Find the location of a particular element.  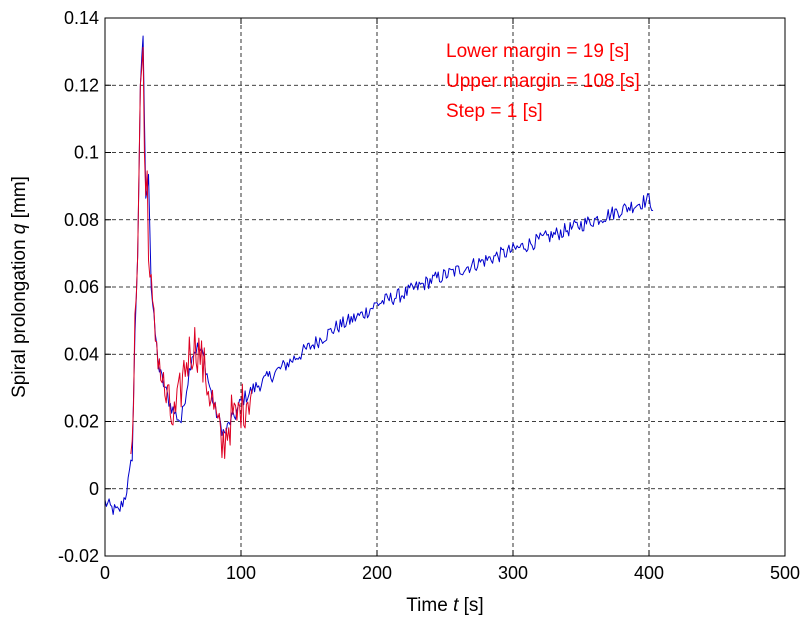

y-axis-label-unit: [mm] is located at coordinates (19, 200).